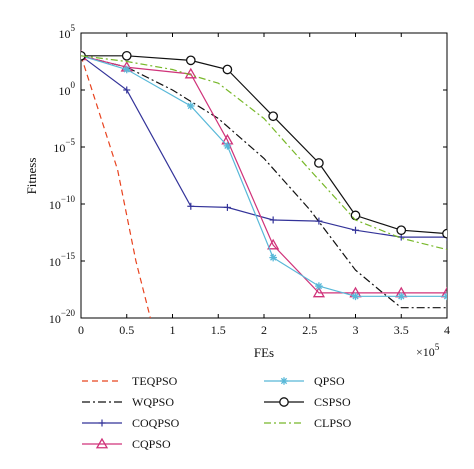  What do you see at coordinates (81, 330) in the screenshot?
I see `x-tick-label: 0` at bounding box center [81, 330].